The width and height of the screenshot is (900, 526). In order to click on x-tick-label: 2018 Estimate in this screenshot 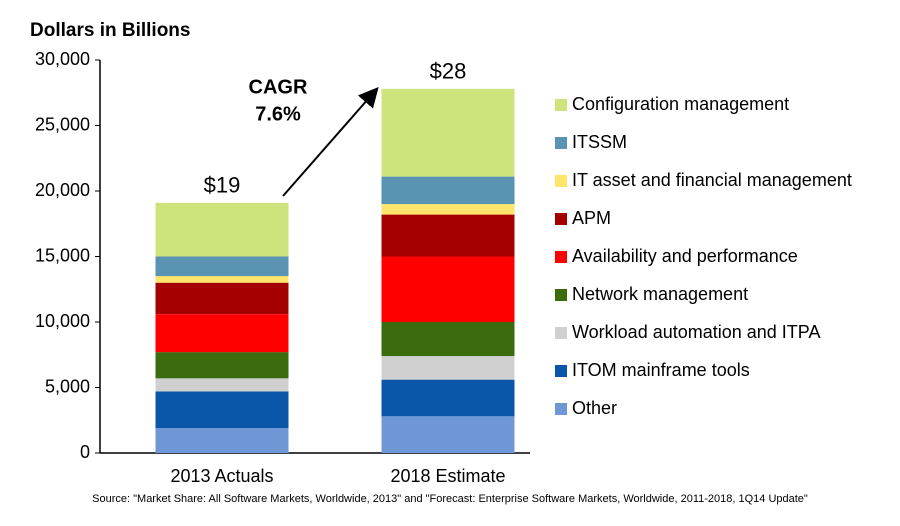, I will do `click(447, 476)`.